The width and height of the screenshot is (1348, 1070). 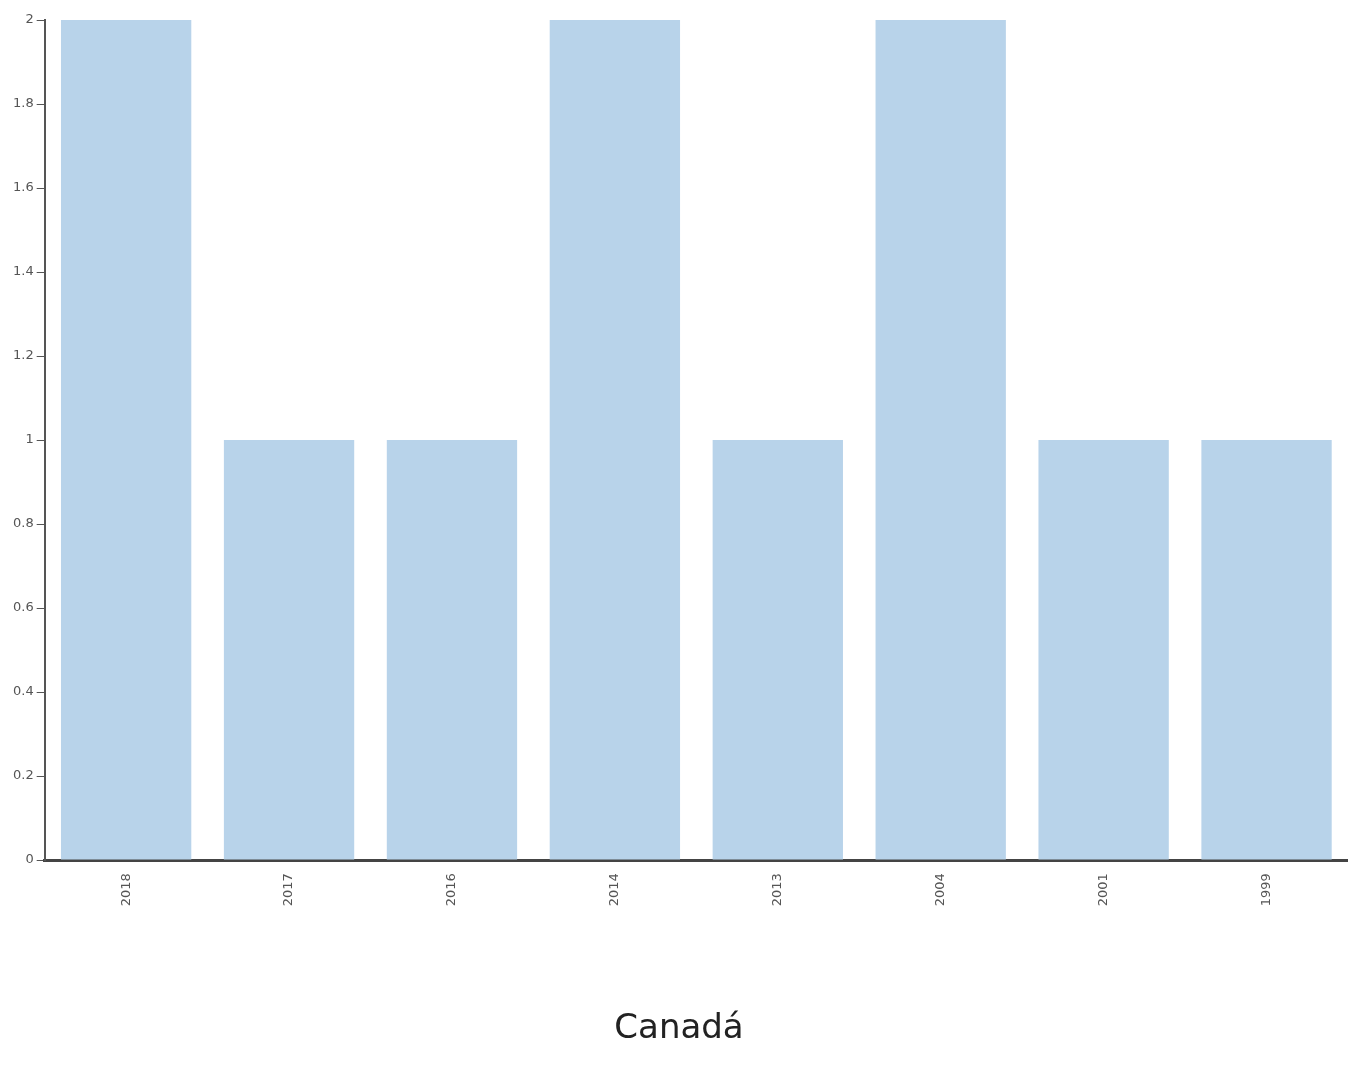 I want to click on x-tick-label: 2016, so click(x=451, y=890).